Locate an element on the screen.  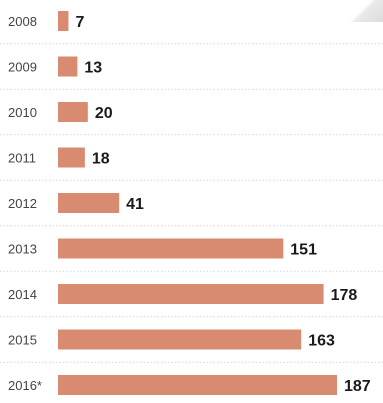
category-label-2010: 2010 is located at coordinates (22, 112).